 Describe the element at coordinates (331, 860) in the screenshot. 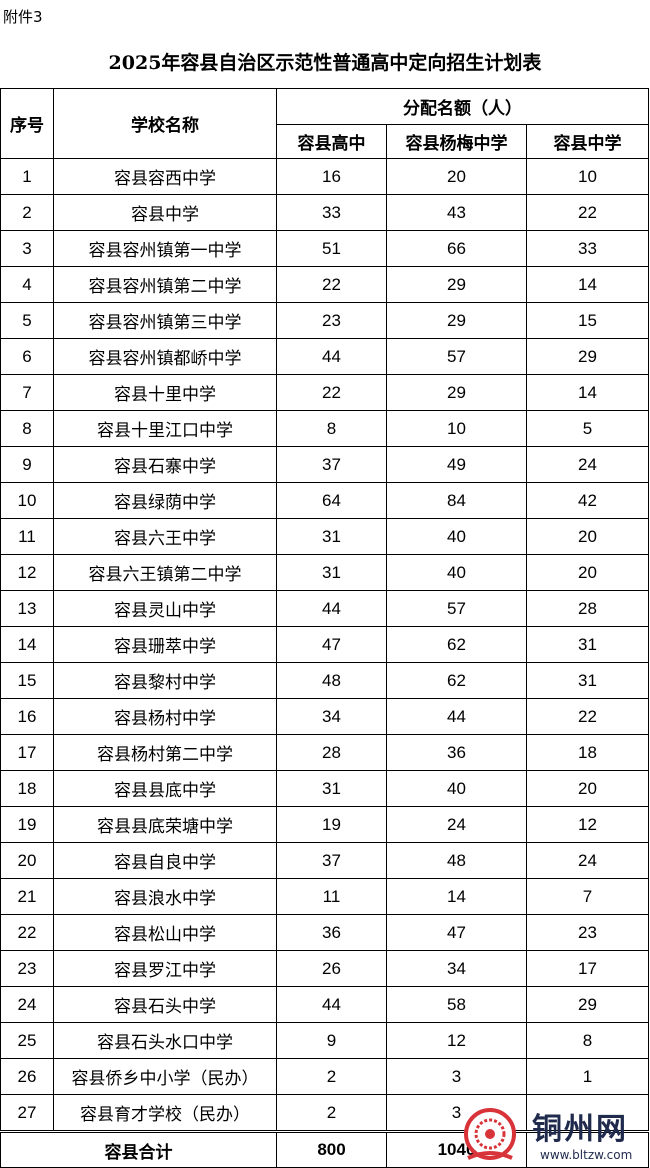

I see `cell: 37` at that location.